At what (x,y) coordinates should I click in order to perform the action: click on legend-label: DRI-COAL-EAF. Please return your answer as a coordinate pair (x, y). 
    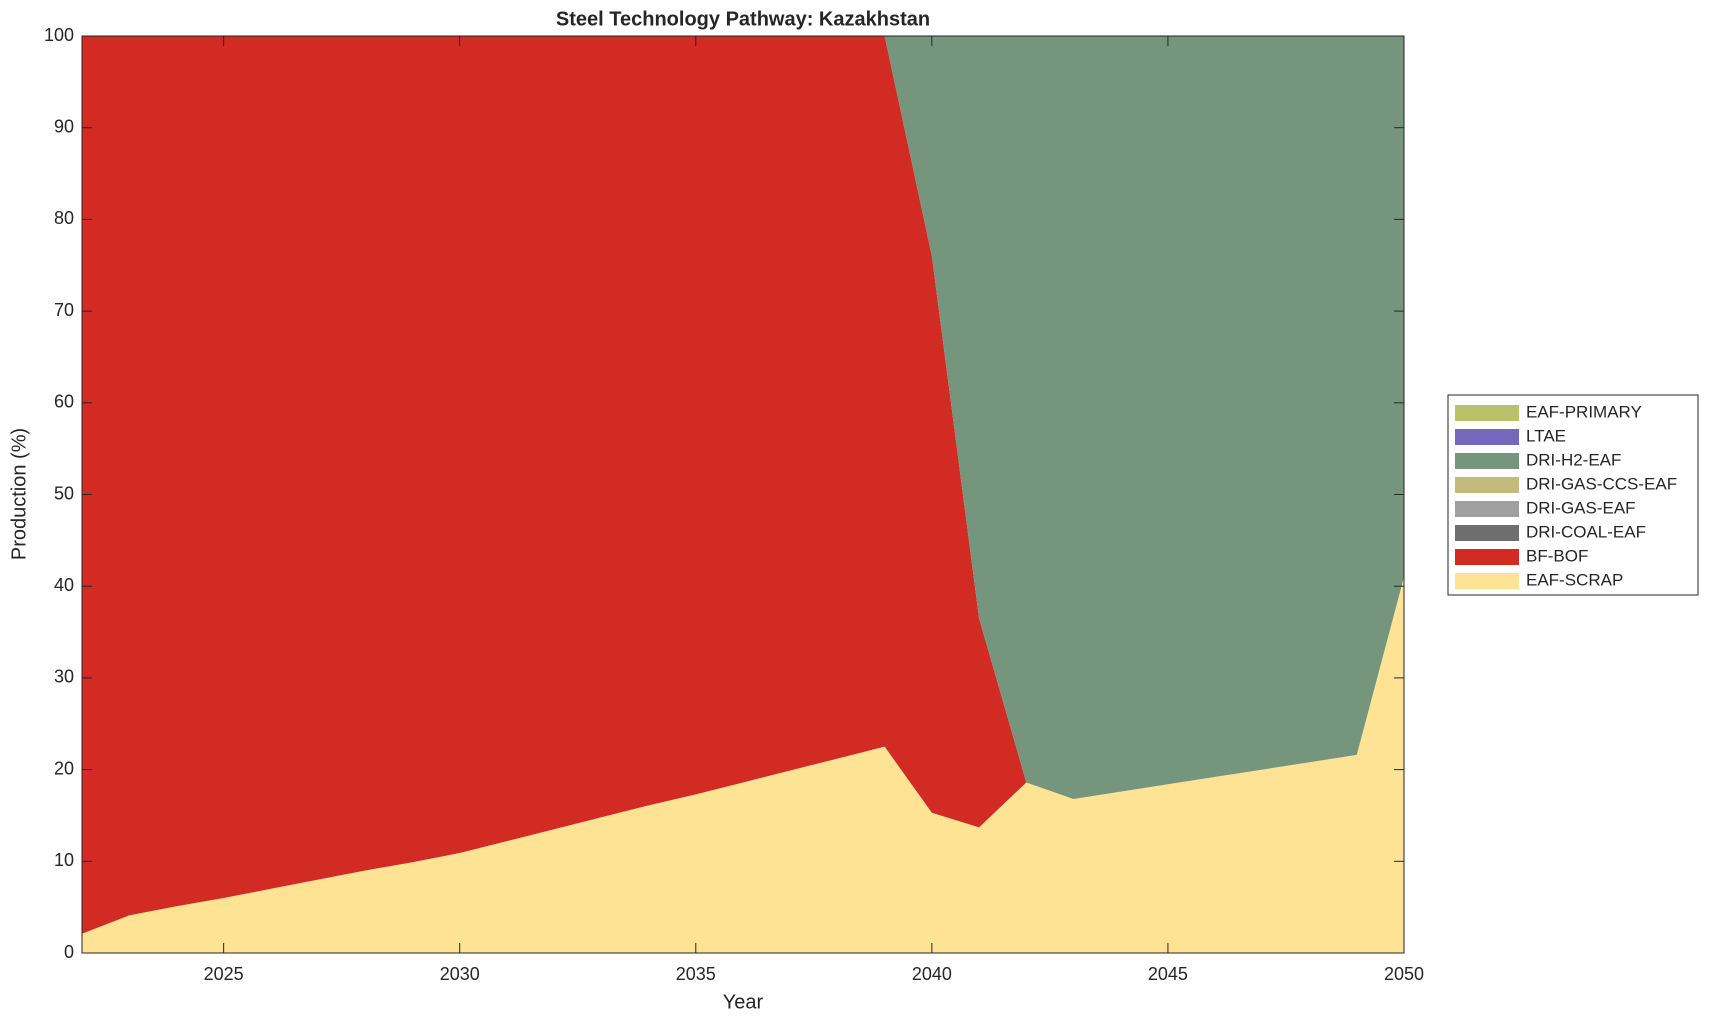
    Looking at the image, I should click on (1586, 531).